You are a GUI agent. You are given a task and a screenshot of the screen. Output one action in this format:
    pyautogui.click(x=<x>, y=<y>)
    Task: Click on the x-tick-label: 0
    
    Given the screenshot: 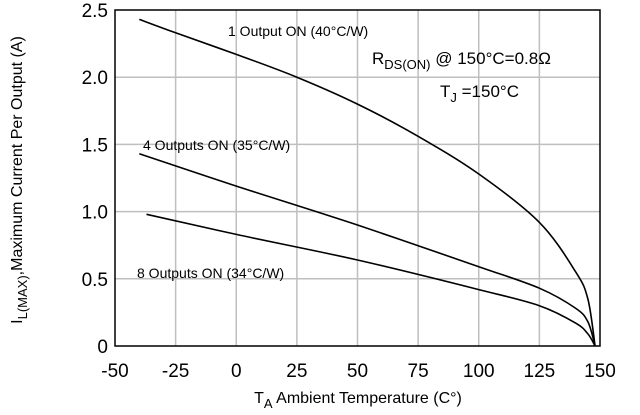 What is the action you would take?
    pyautogui.click(x=236, y=371)
    